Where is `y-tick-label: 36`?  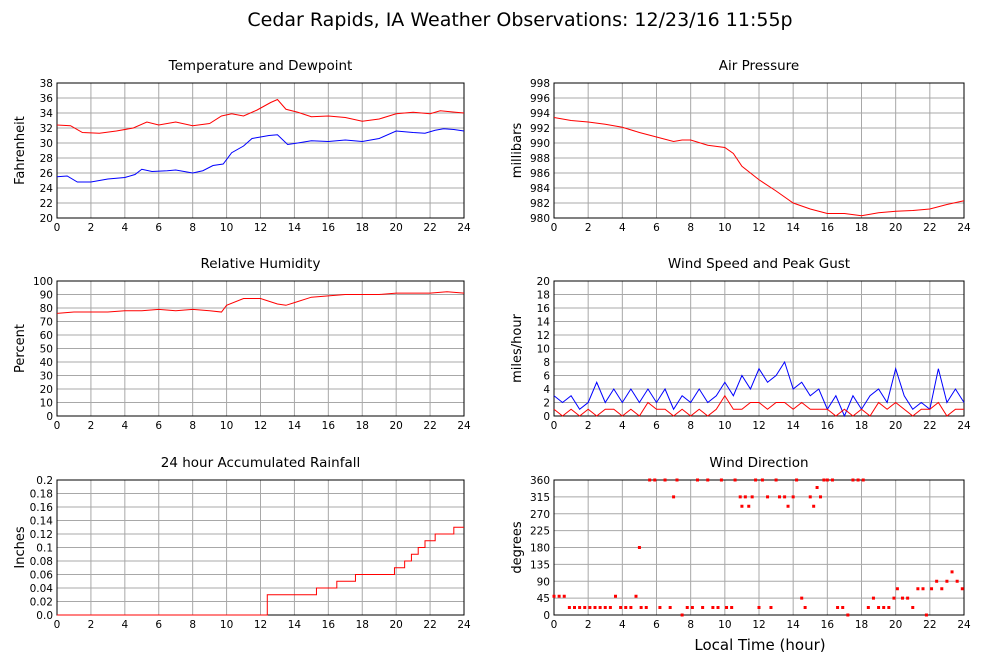
y-tick-label: 36 is located at coordinates (47, 99).